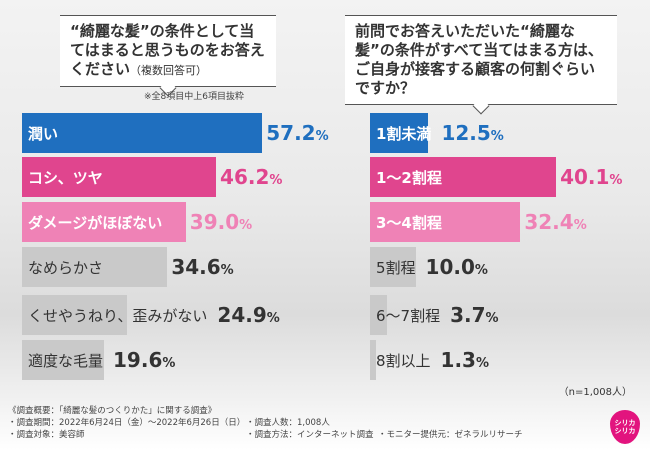  I want to click on value-label: 12.5%, so click(472, 133).